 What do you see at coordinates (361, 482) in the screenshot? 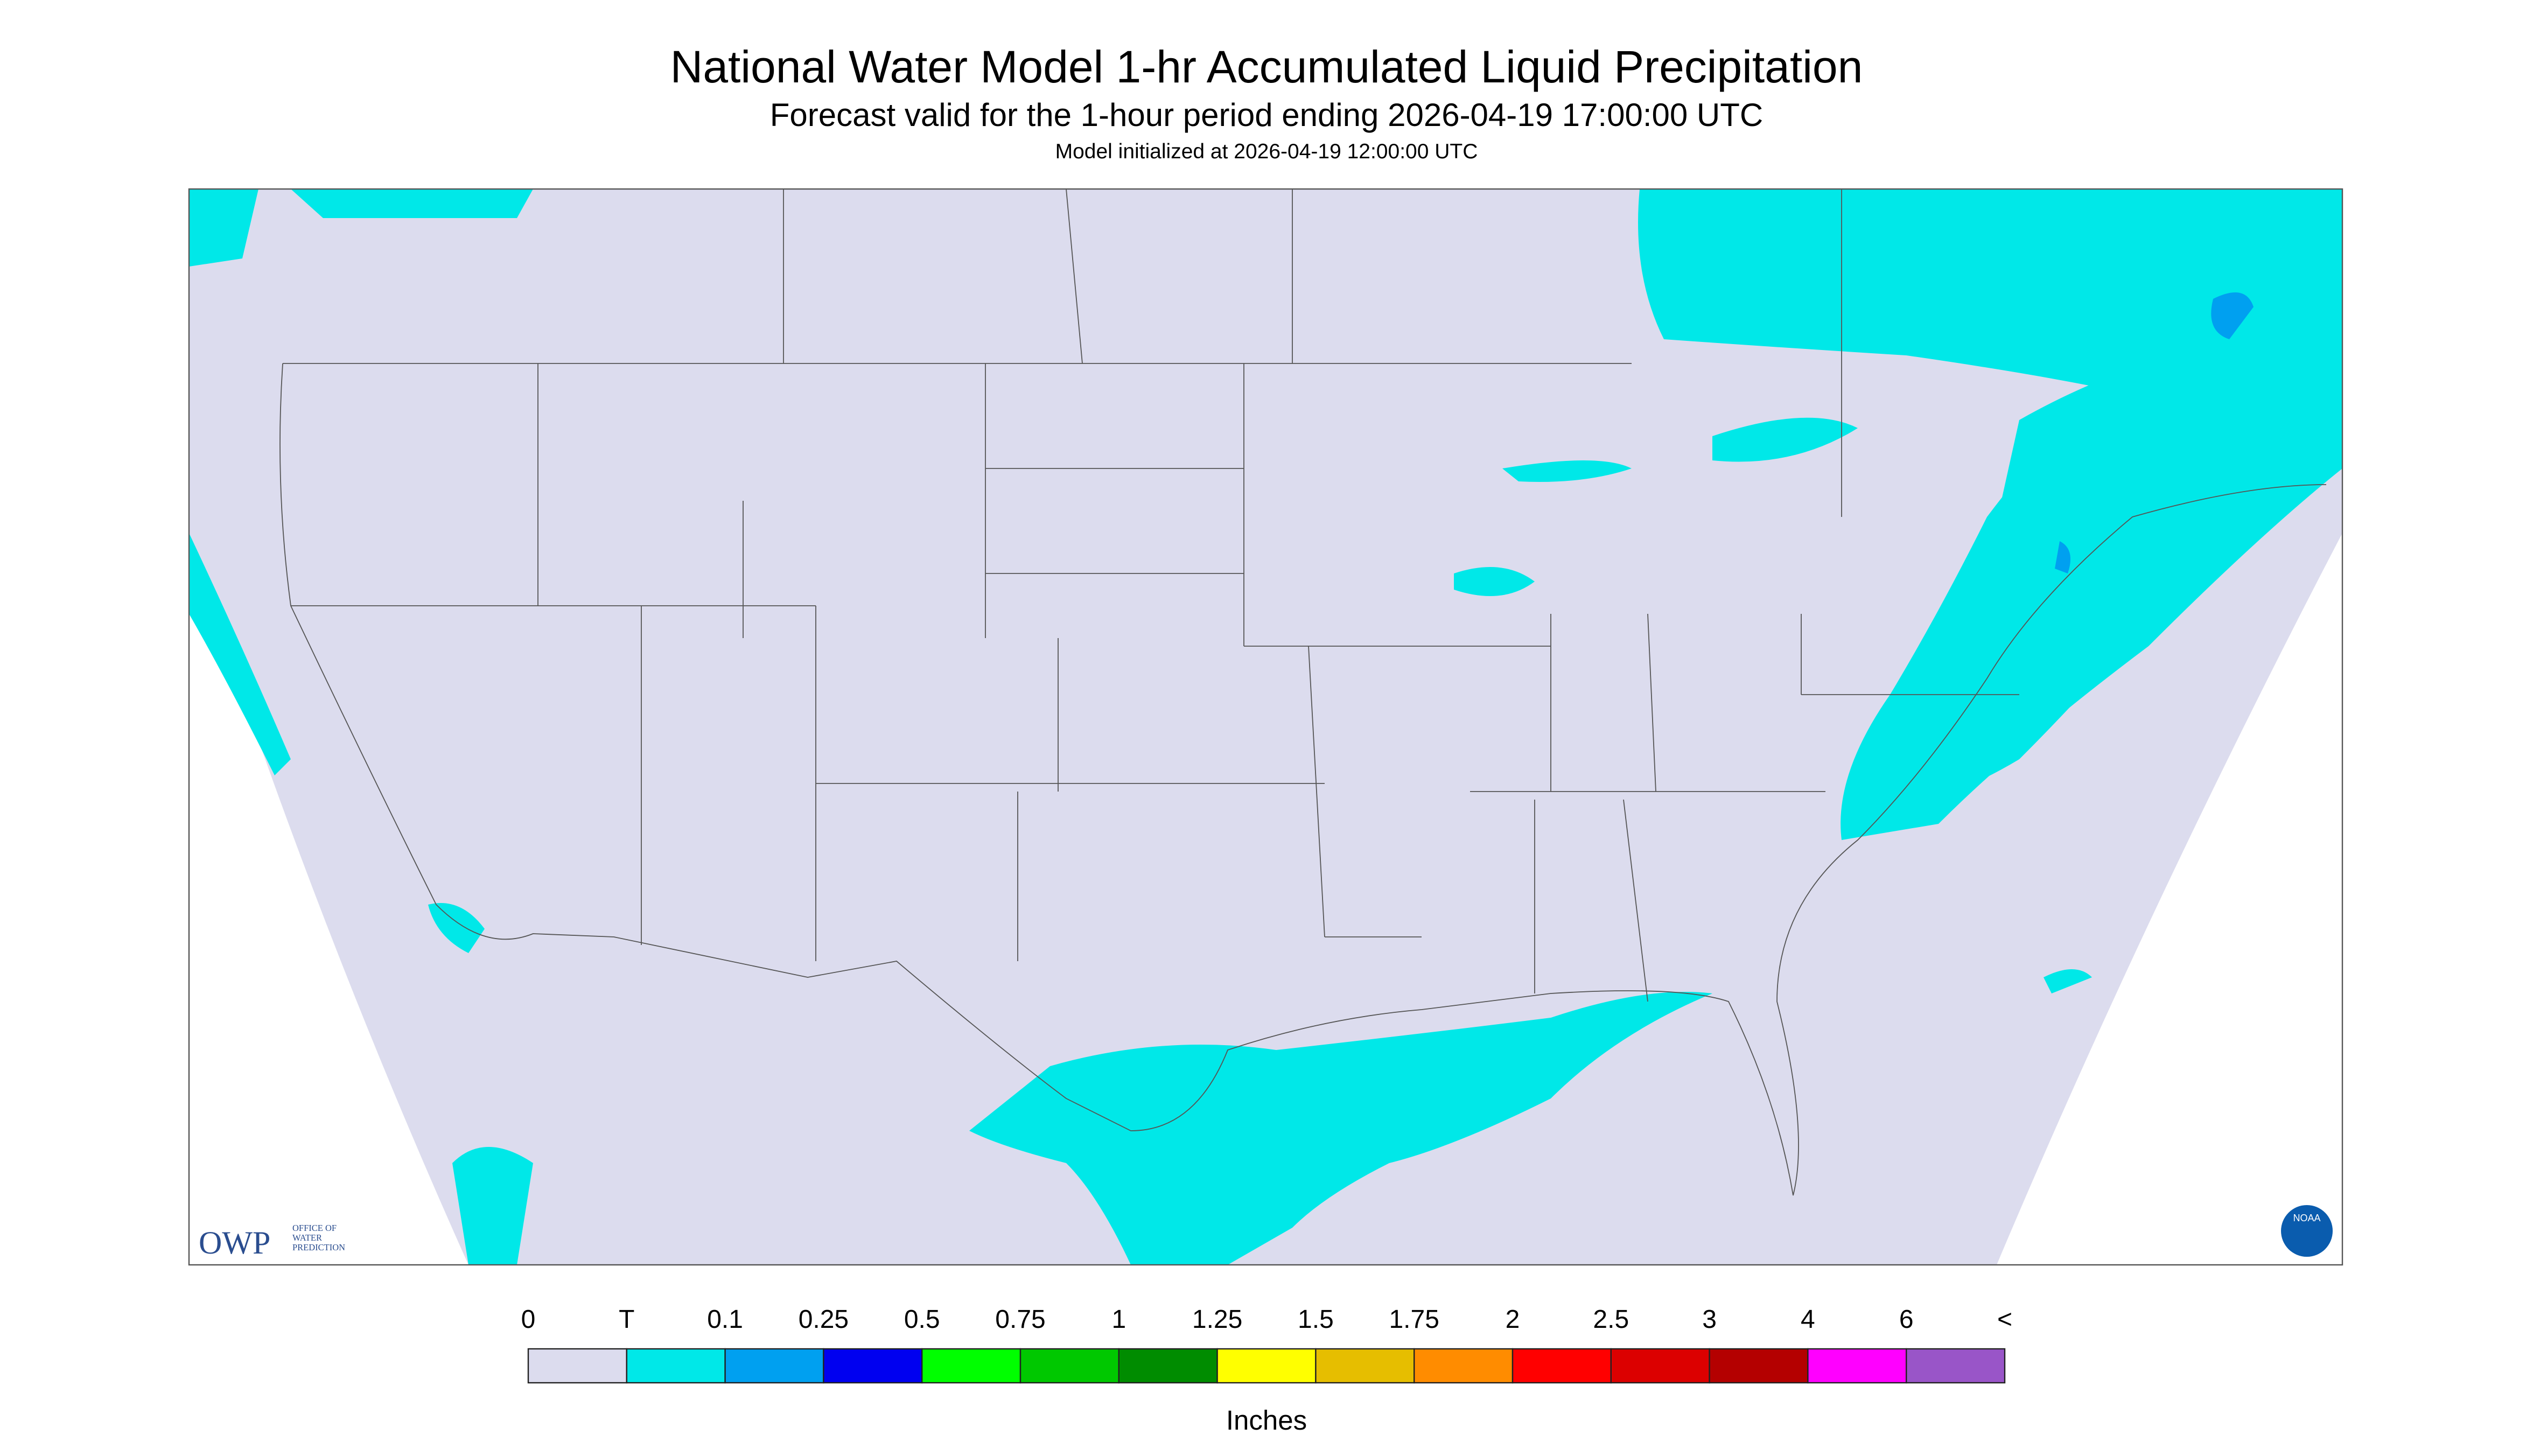
I see `precip-west` at bounding box center [361, 482].